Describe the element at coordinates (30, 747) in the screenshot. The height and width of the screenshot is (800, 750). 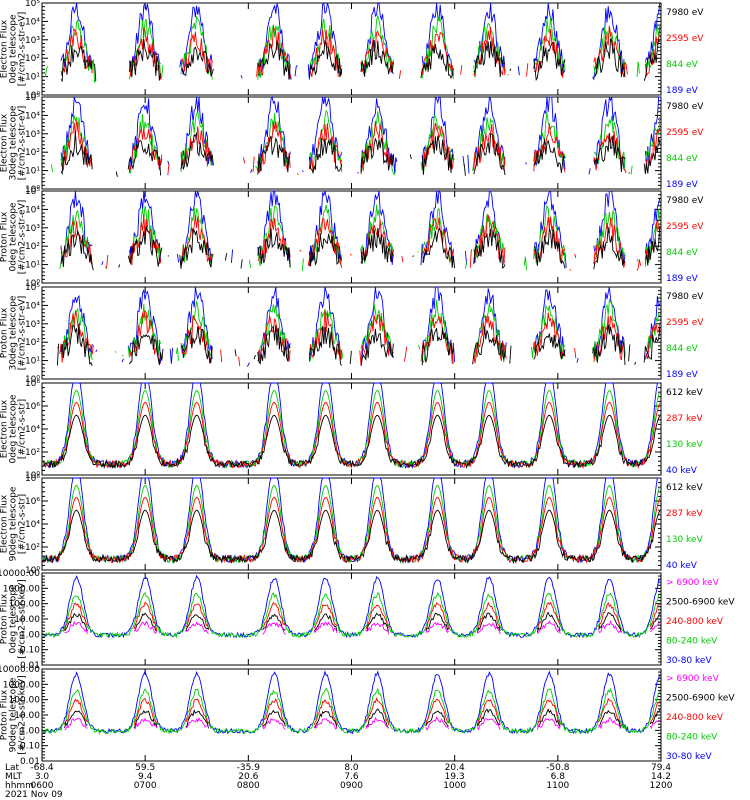
I see `y-tick-label: 0.10` at that location.